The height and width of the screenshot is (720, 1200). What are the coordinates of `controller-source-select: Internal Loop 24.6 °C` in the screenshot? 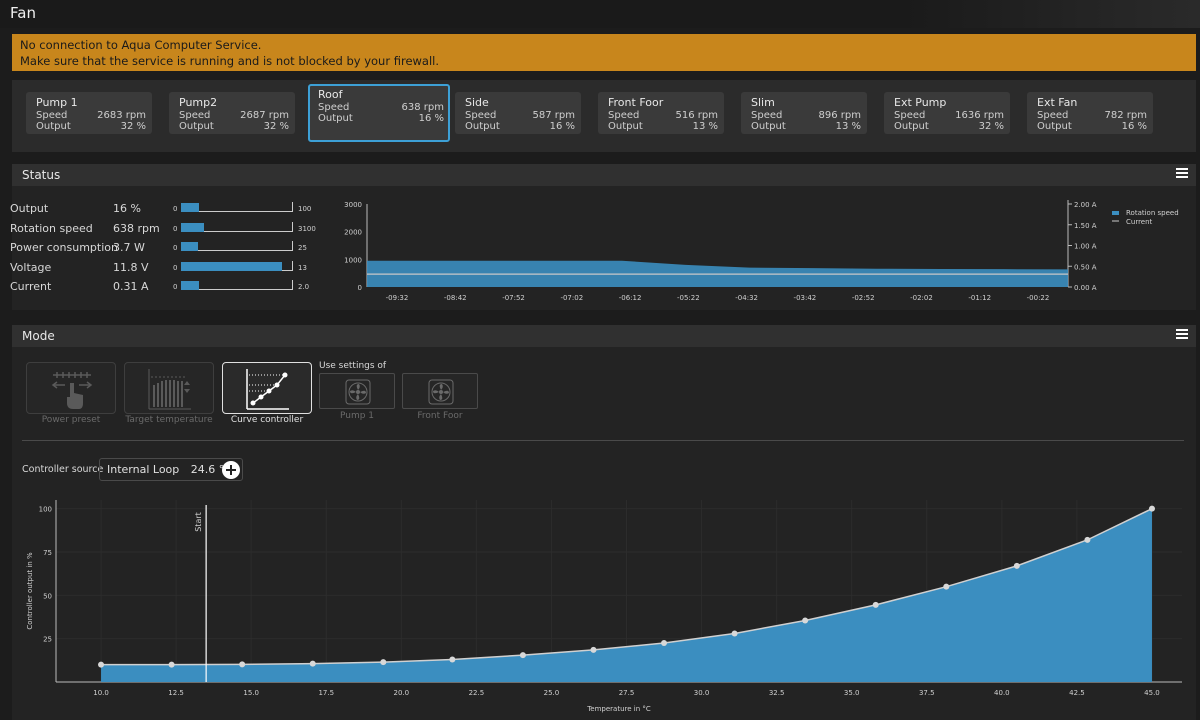 It's located at (171, 469).